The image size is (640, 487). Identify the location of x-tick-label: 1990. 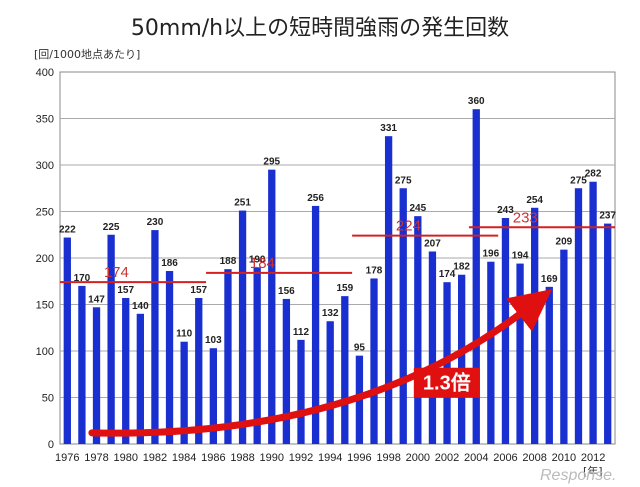
(272, 458).